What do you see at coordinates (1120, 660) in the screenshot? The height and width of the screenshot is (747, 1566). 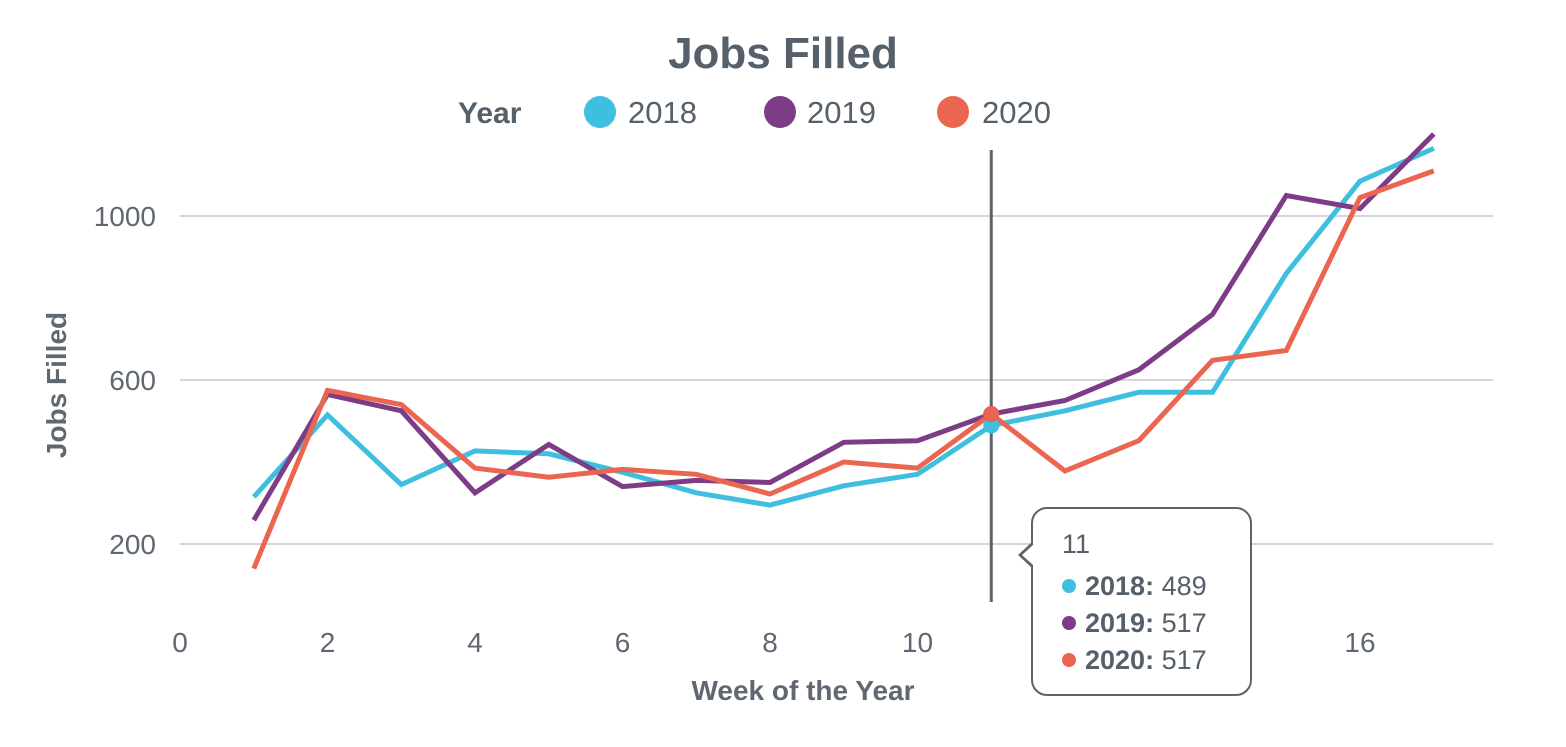 I see `tooltip-year: 2020:` at bounding box center [1120, 660].